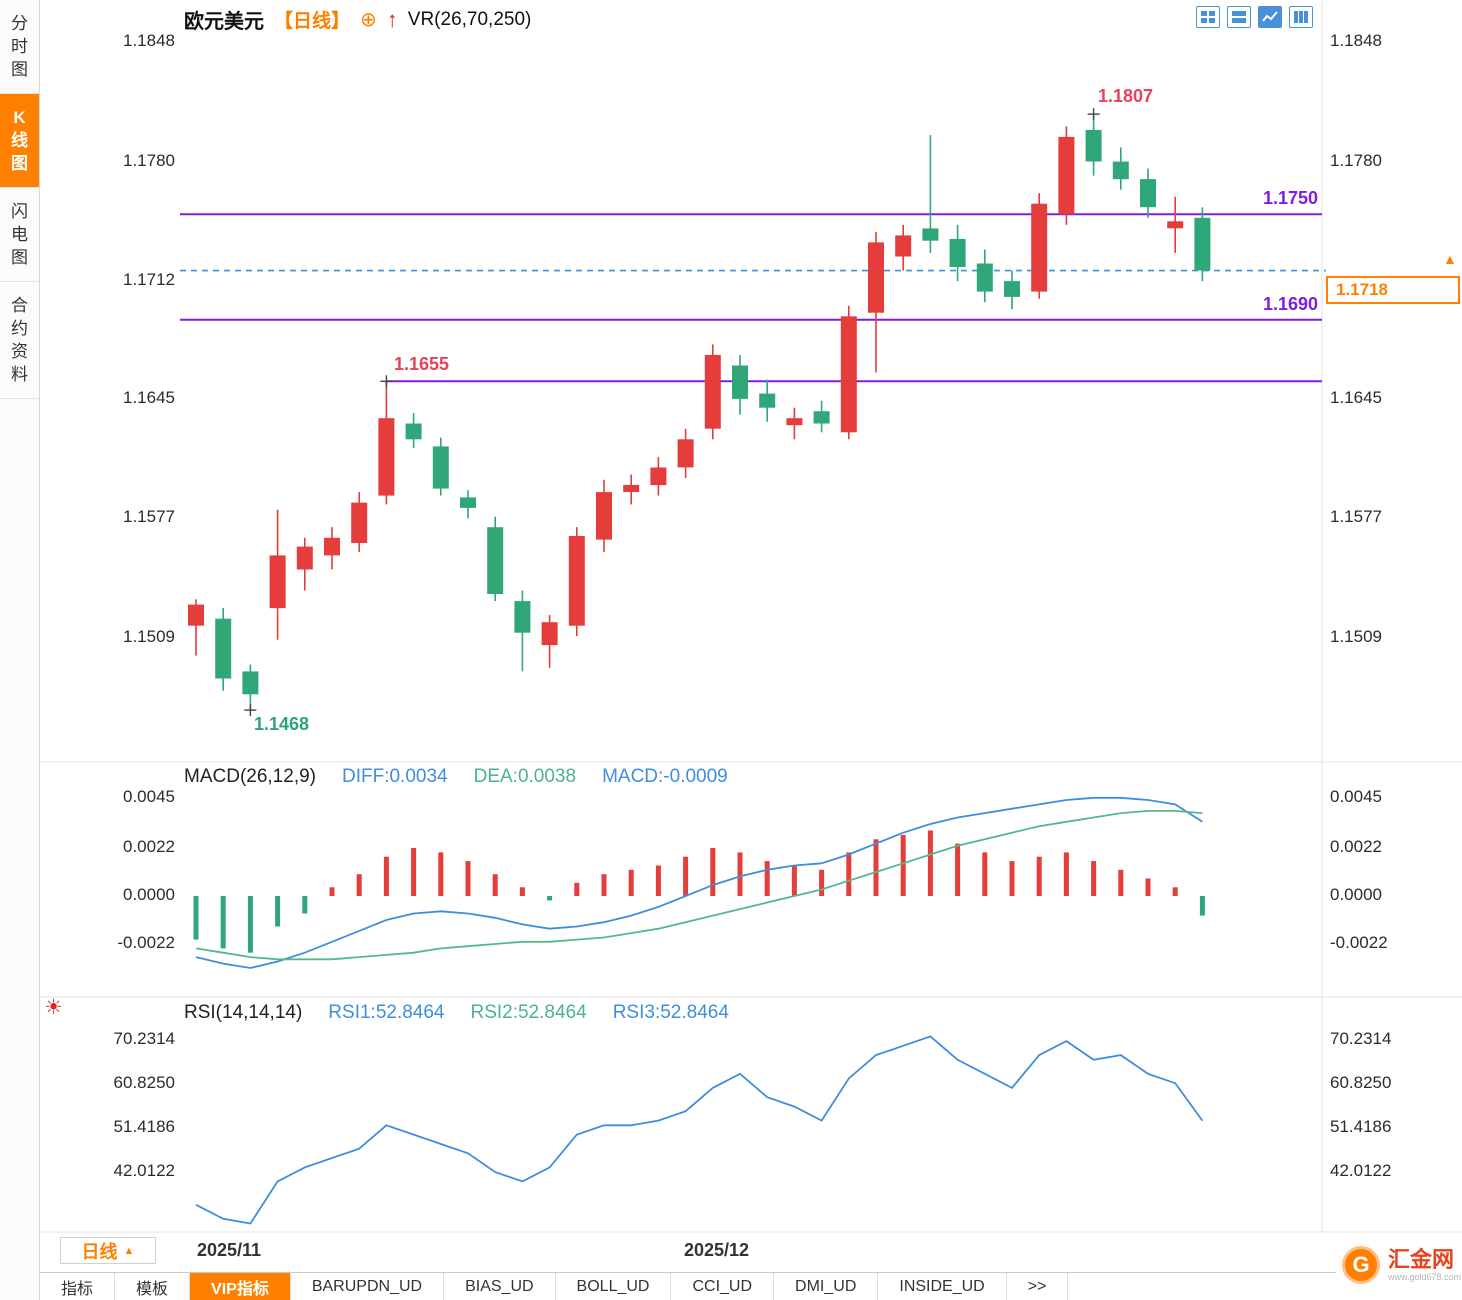  What do you see at coordinates (1301, 17) in the screenshot?
I see `layout-columns-icon` at bounding box center [1301, 17].